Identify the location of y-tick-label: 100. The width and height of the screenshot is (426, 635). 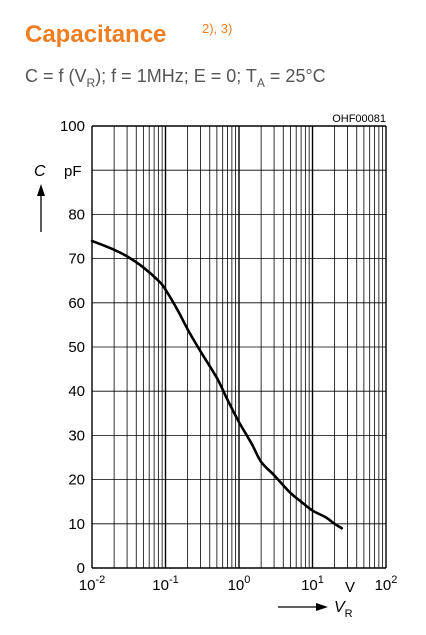
(72, 126).